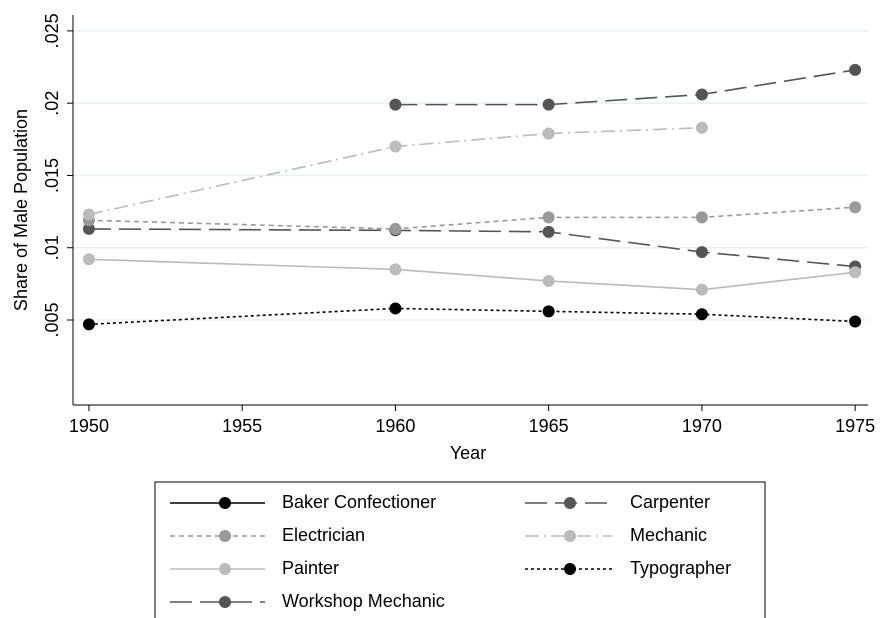 The height and width of the screenshot is (618, 884). I want to click on x-tick-label: 1950, so click(89, 426).